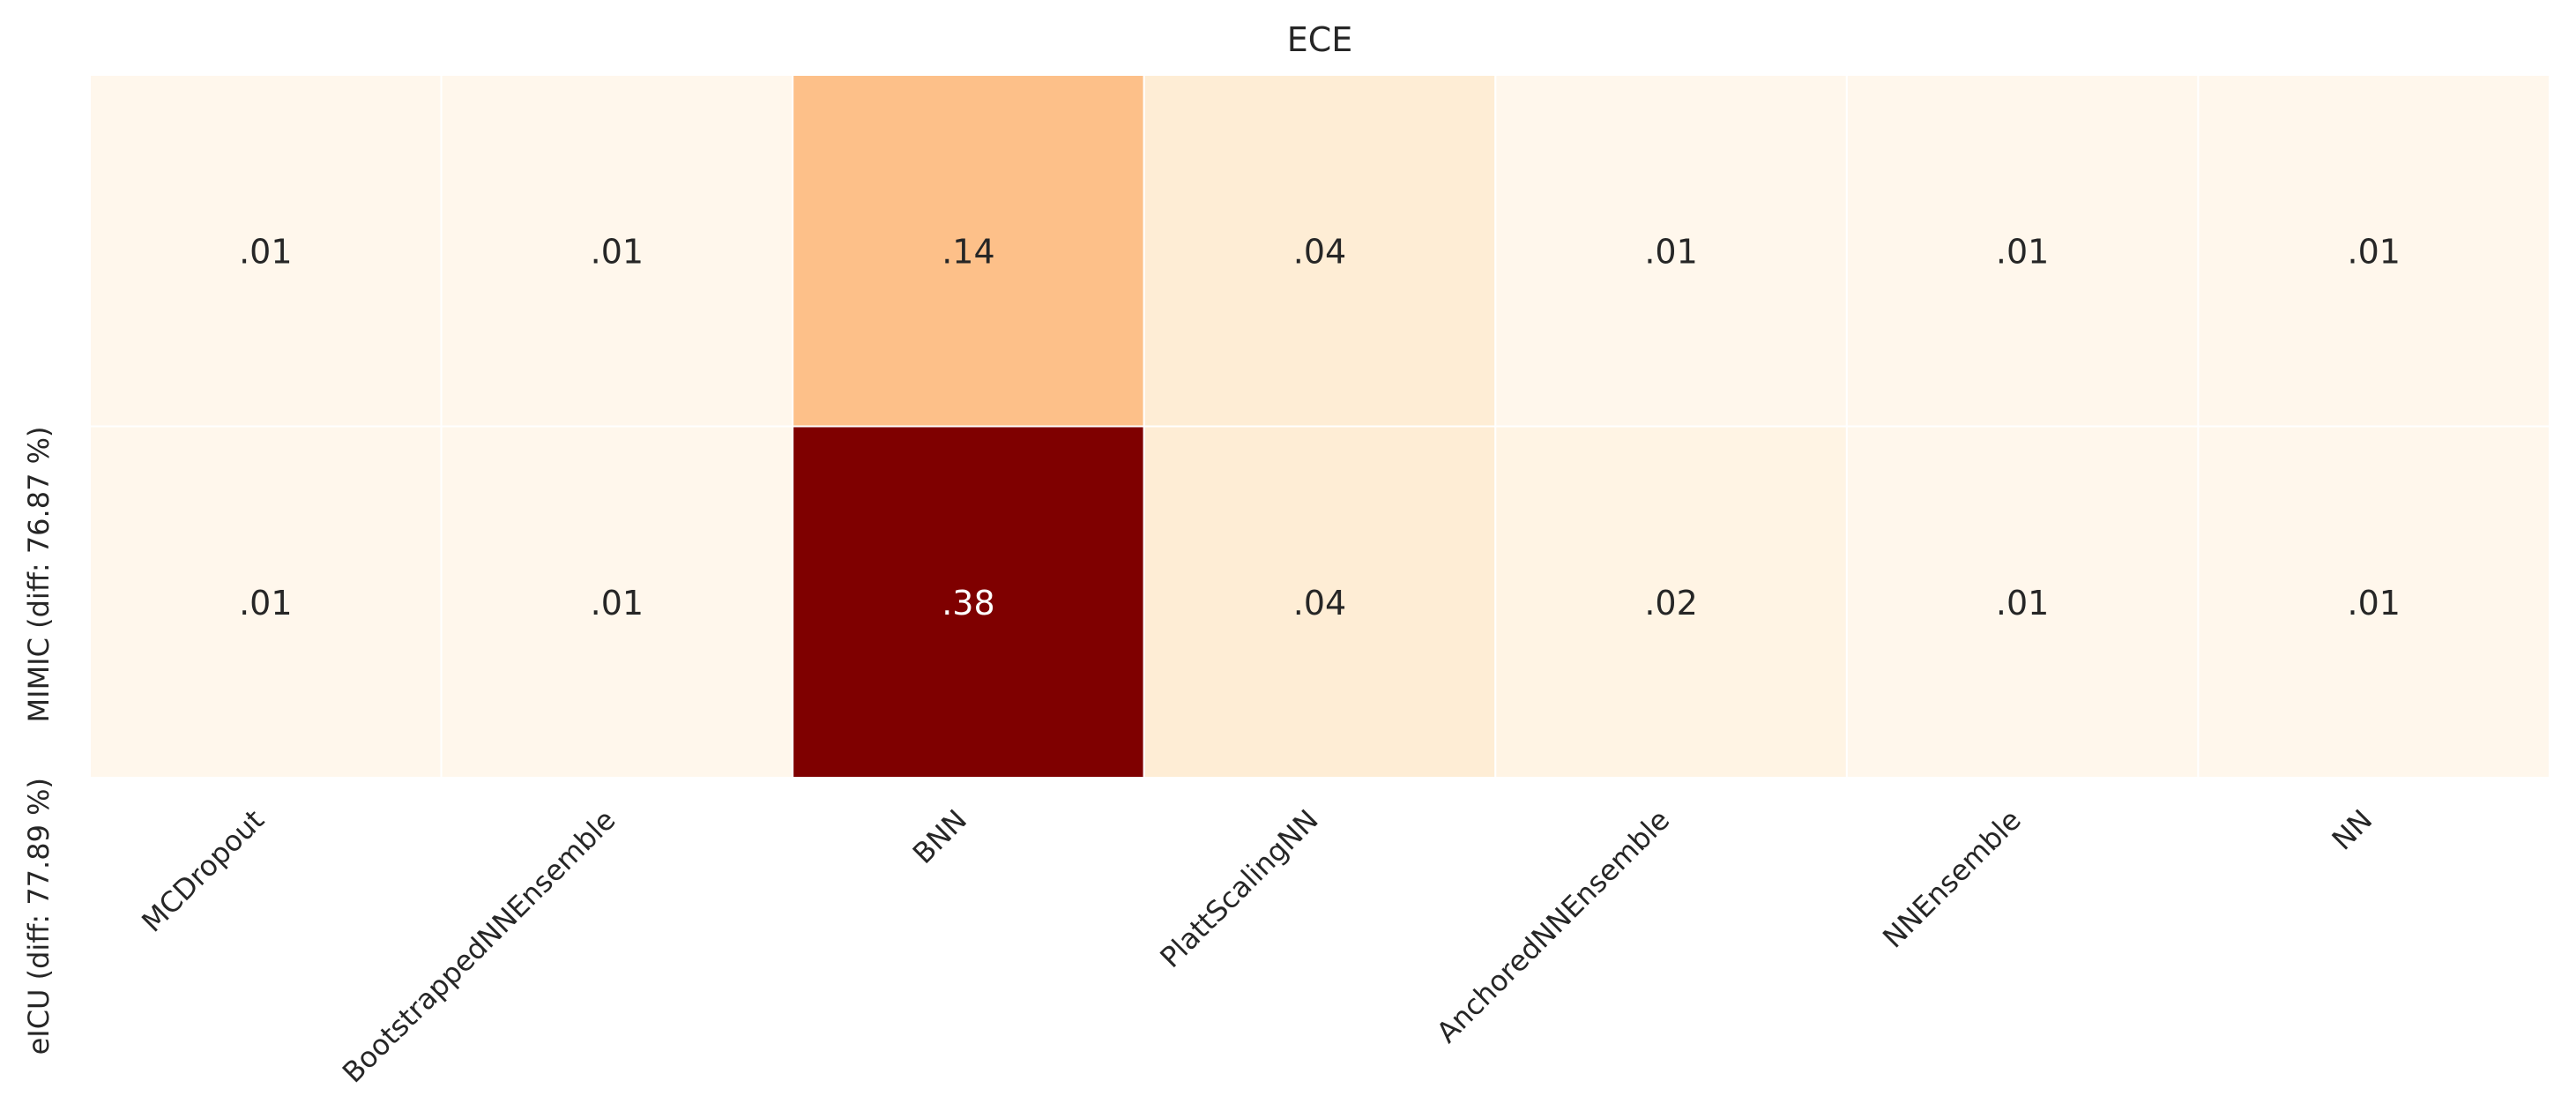  What do you see at coordinates (2352, 830) in the screenshot?
I see `x-tick-label: NN` at bounding box center [2352, 830].